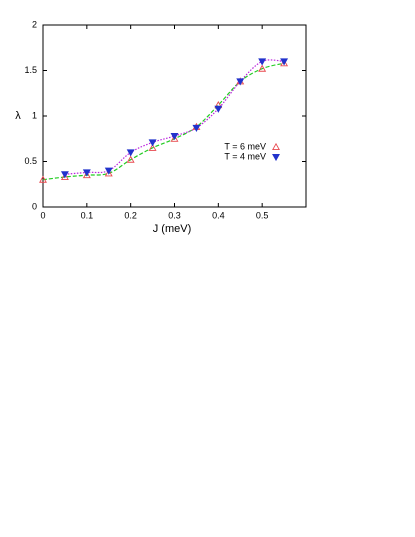  What do you see at coordinates (172, 229) in the screenshot?
I see `x-axis-label: J (meV)` at bounding box center [172, 229].